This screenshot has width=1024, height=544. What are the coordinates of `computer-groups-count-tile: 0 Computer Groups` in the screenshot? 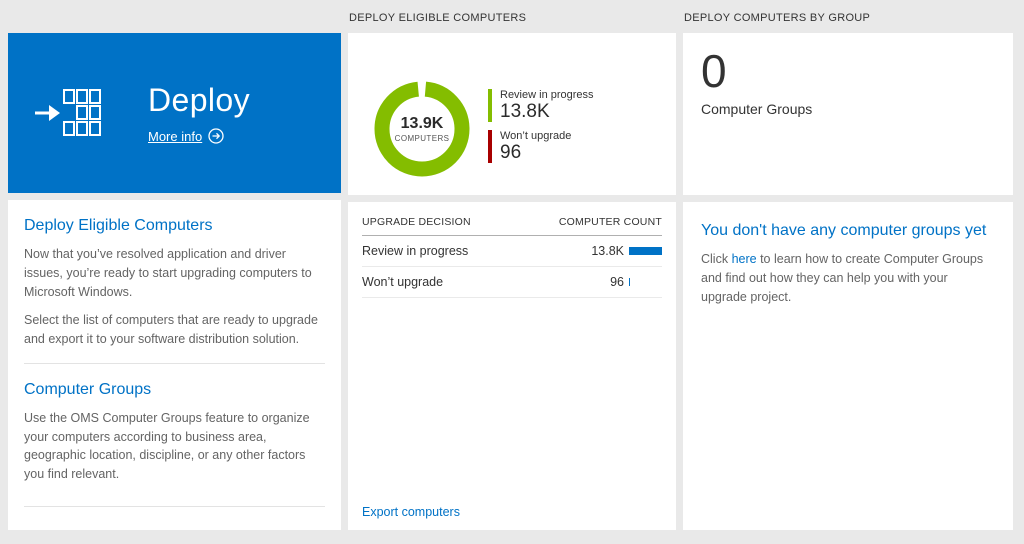 It's located at (848, 114).